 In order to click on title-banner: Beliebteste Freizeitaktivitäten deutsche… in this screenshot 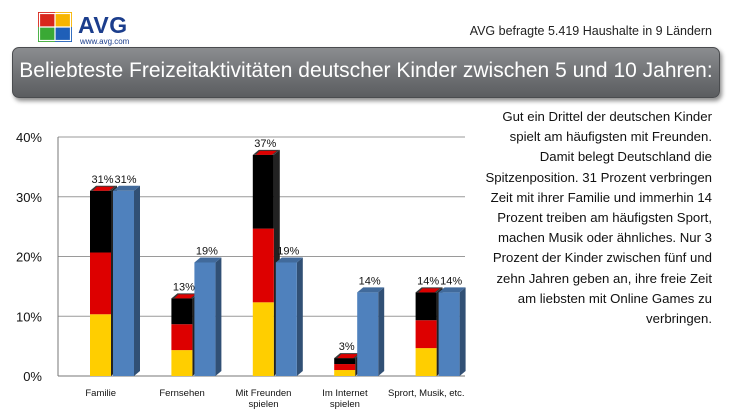, I will do `click(366, 72)`.